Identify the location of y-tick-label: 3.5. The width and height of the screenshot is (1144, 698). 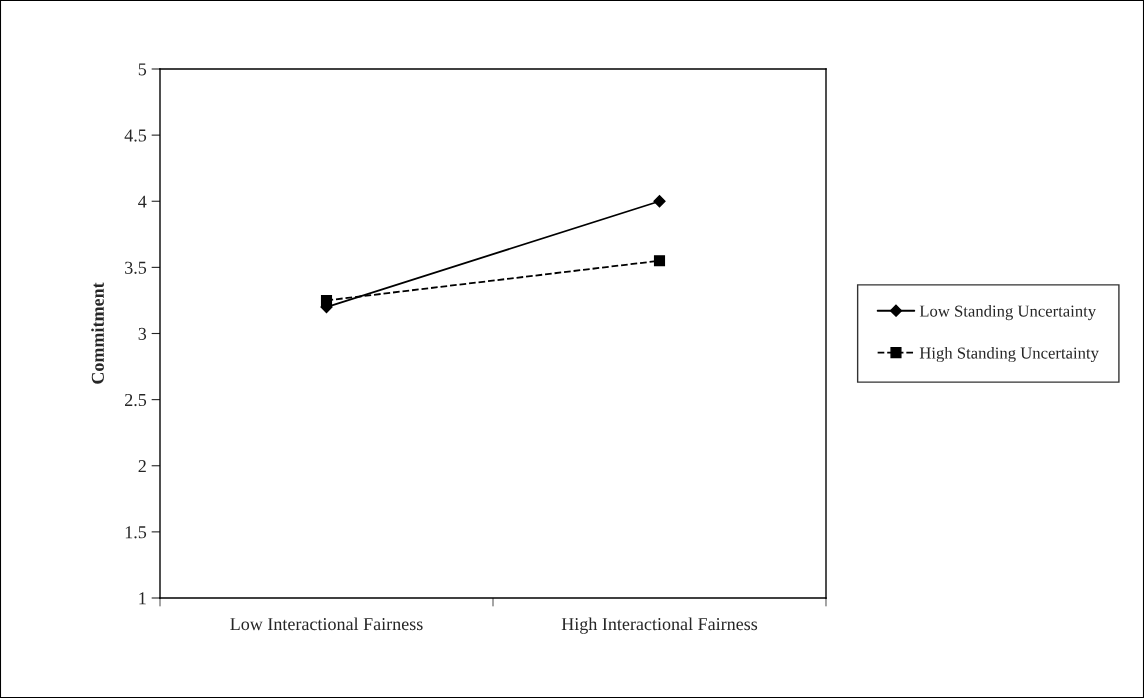
(136, 267).